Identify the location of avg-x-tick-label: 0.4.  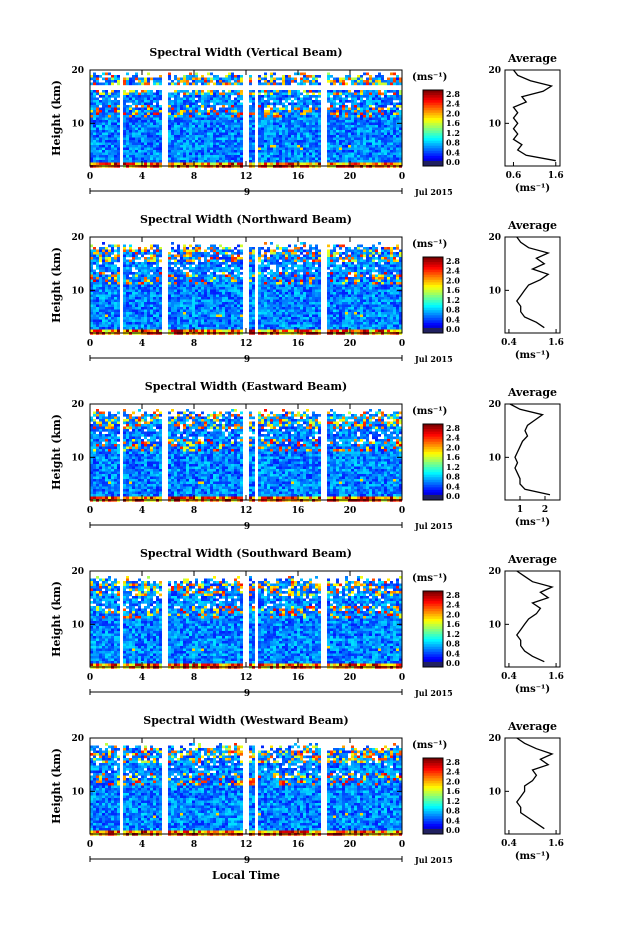
(509, 844).